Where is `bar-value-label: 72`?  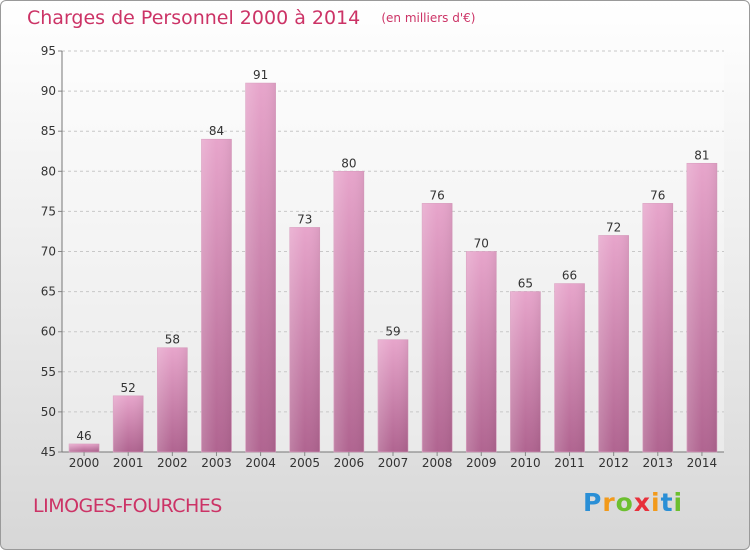
bar-value-label: 72 is located at coordinates (613, 227).